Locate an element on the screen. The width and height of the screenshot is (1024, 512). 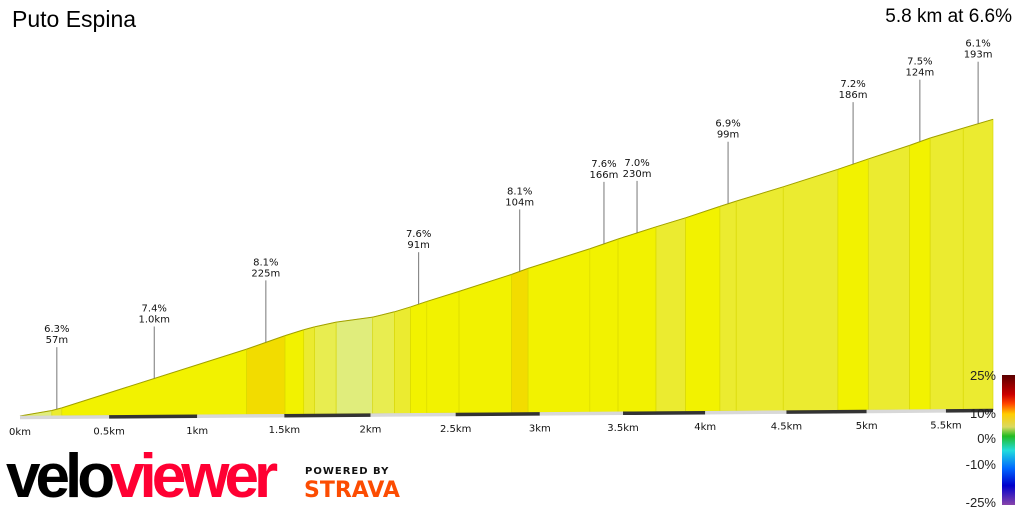
powered-by-label: POWERED BY is located at coordinates (347, 471).